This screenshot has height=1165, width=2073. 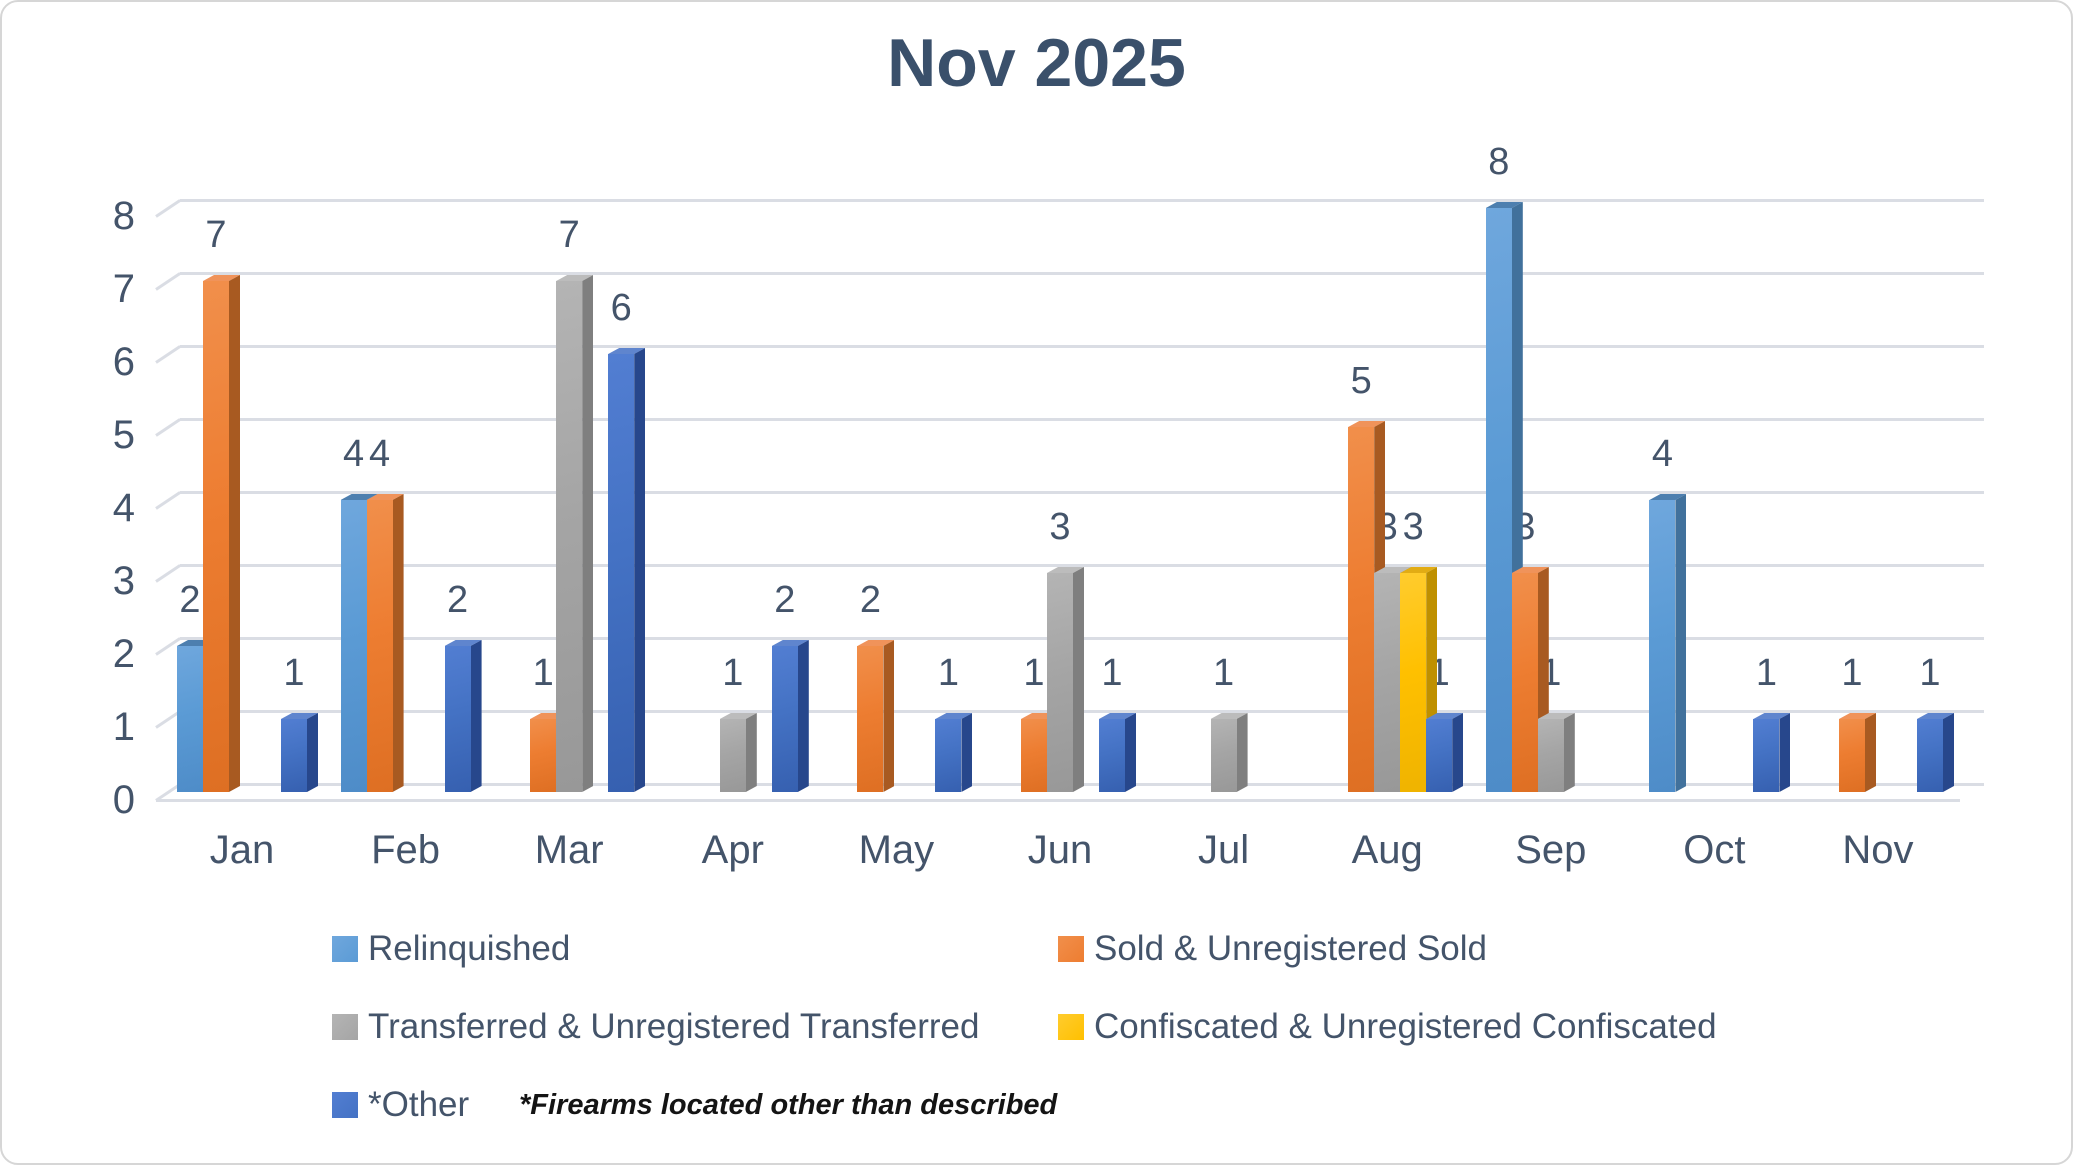 I want to click on chart-title: Nov 2025, so click(x=1036, y=63).